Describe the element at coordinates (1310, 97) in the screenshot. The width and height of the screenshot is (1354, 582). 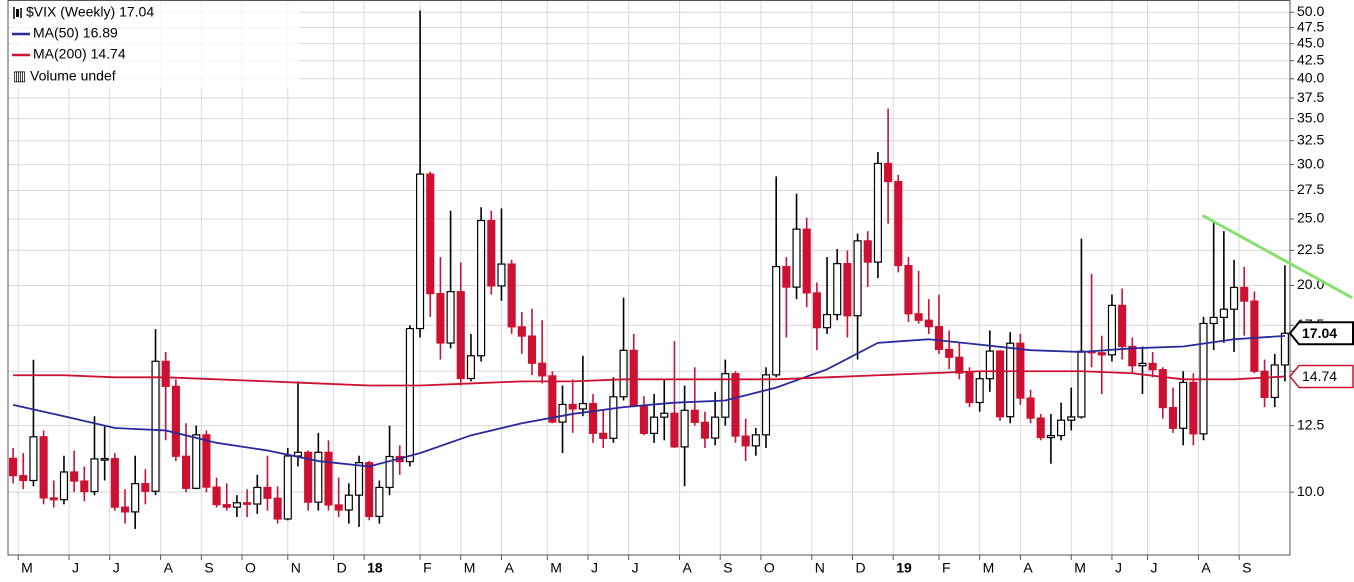
I see `y-tick-label: 37.5` at that location.